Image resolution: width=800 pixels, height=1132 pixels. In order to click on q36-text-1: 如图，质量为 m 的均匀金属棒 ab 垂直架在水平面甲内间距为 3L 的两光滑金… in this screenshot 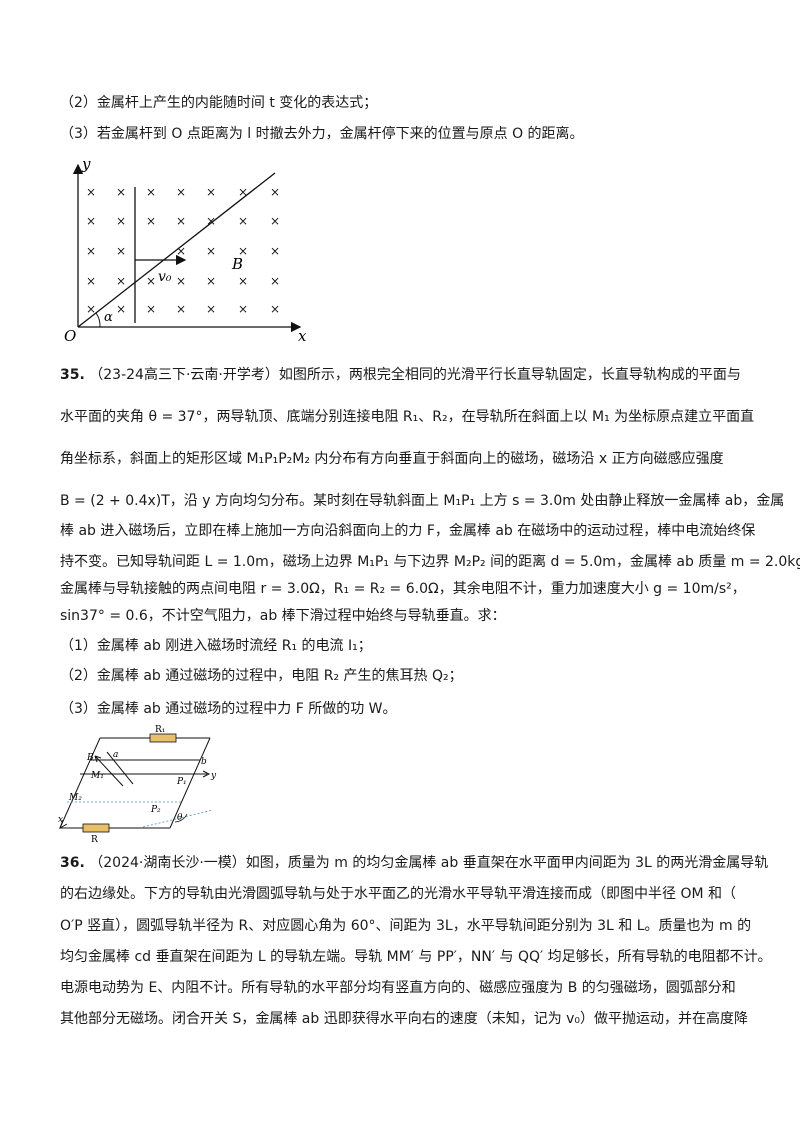, I will do `click(507, 863)`.